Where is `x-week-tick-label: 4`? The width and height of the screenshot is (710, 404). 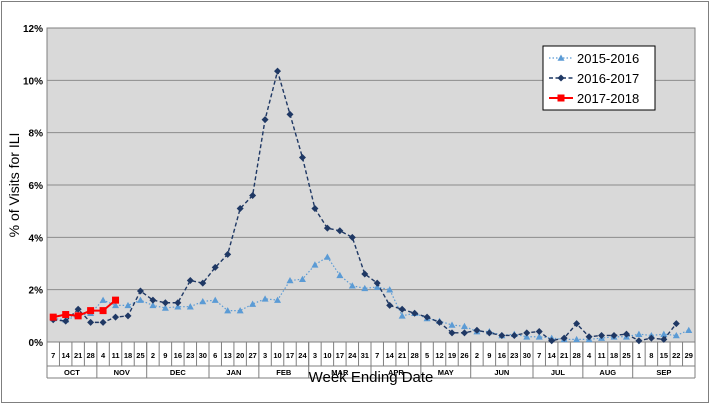 x-week-tick-label: 4 is located at coordinates (589, 355).